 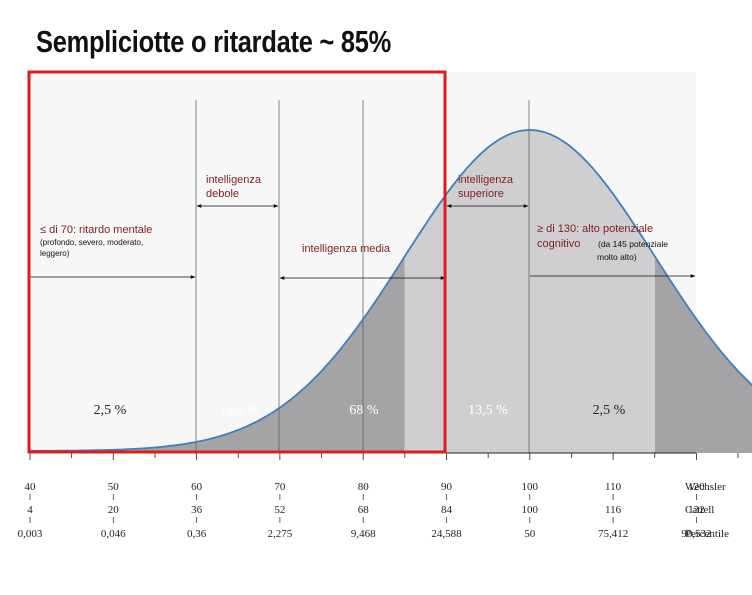 I want to click on scale-percentile-label: 0,36, so click(x=197, y=534).